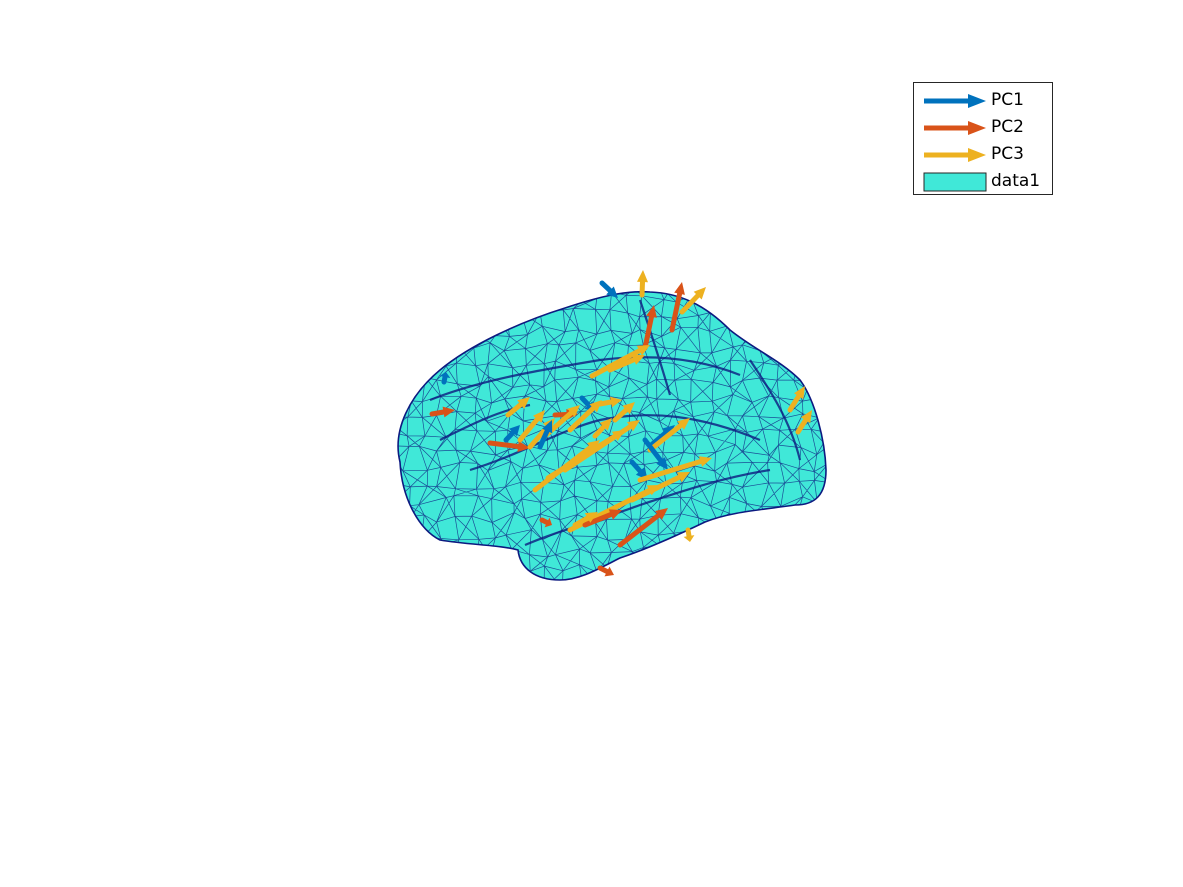 The width and height of the screenshot is (1183, 887). What do you see at coordinates (955, 155) in the screenshot?
I see `pc3-arrow-swatch-icon` at bounding box center [955, 155].